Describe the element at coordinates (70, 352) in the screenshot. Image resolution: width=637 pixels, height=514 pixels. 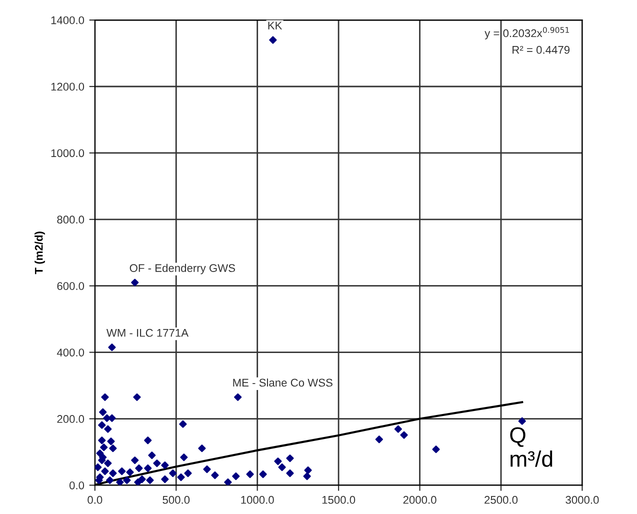
I see `y-tick-label: 400.0` at that location.